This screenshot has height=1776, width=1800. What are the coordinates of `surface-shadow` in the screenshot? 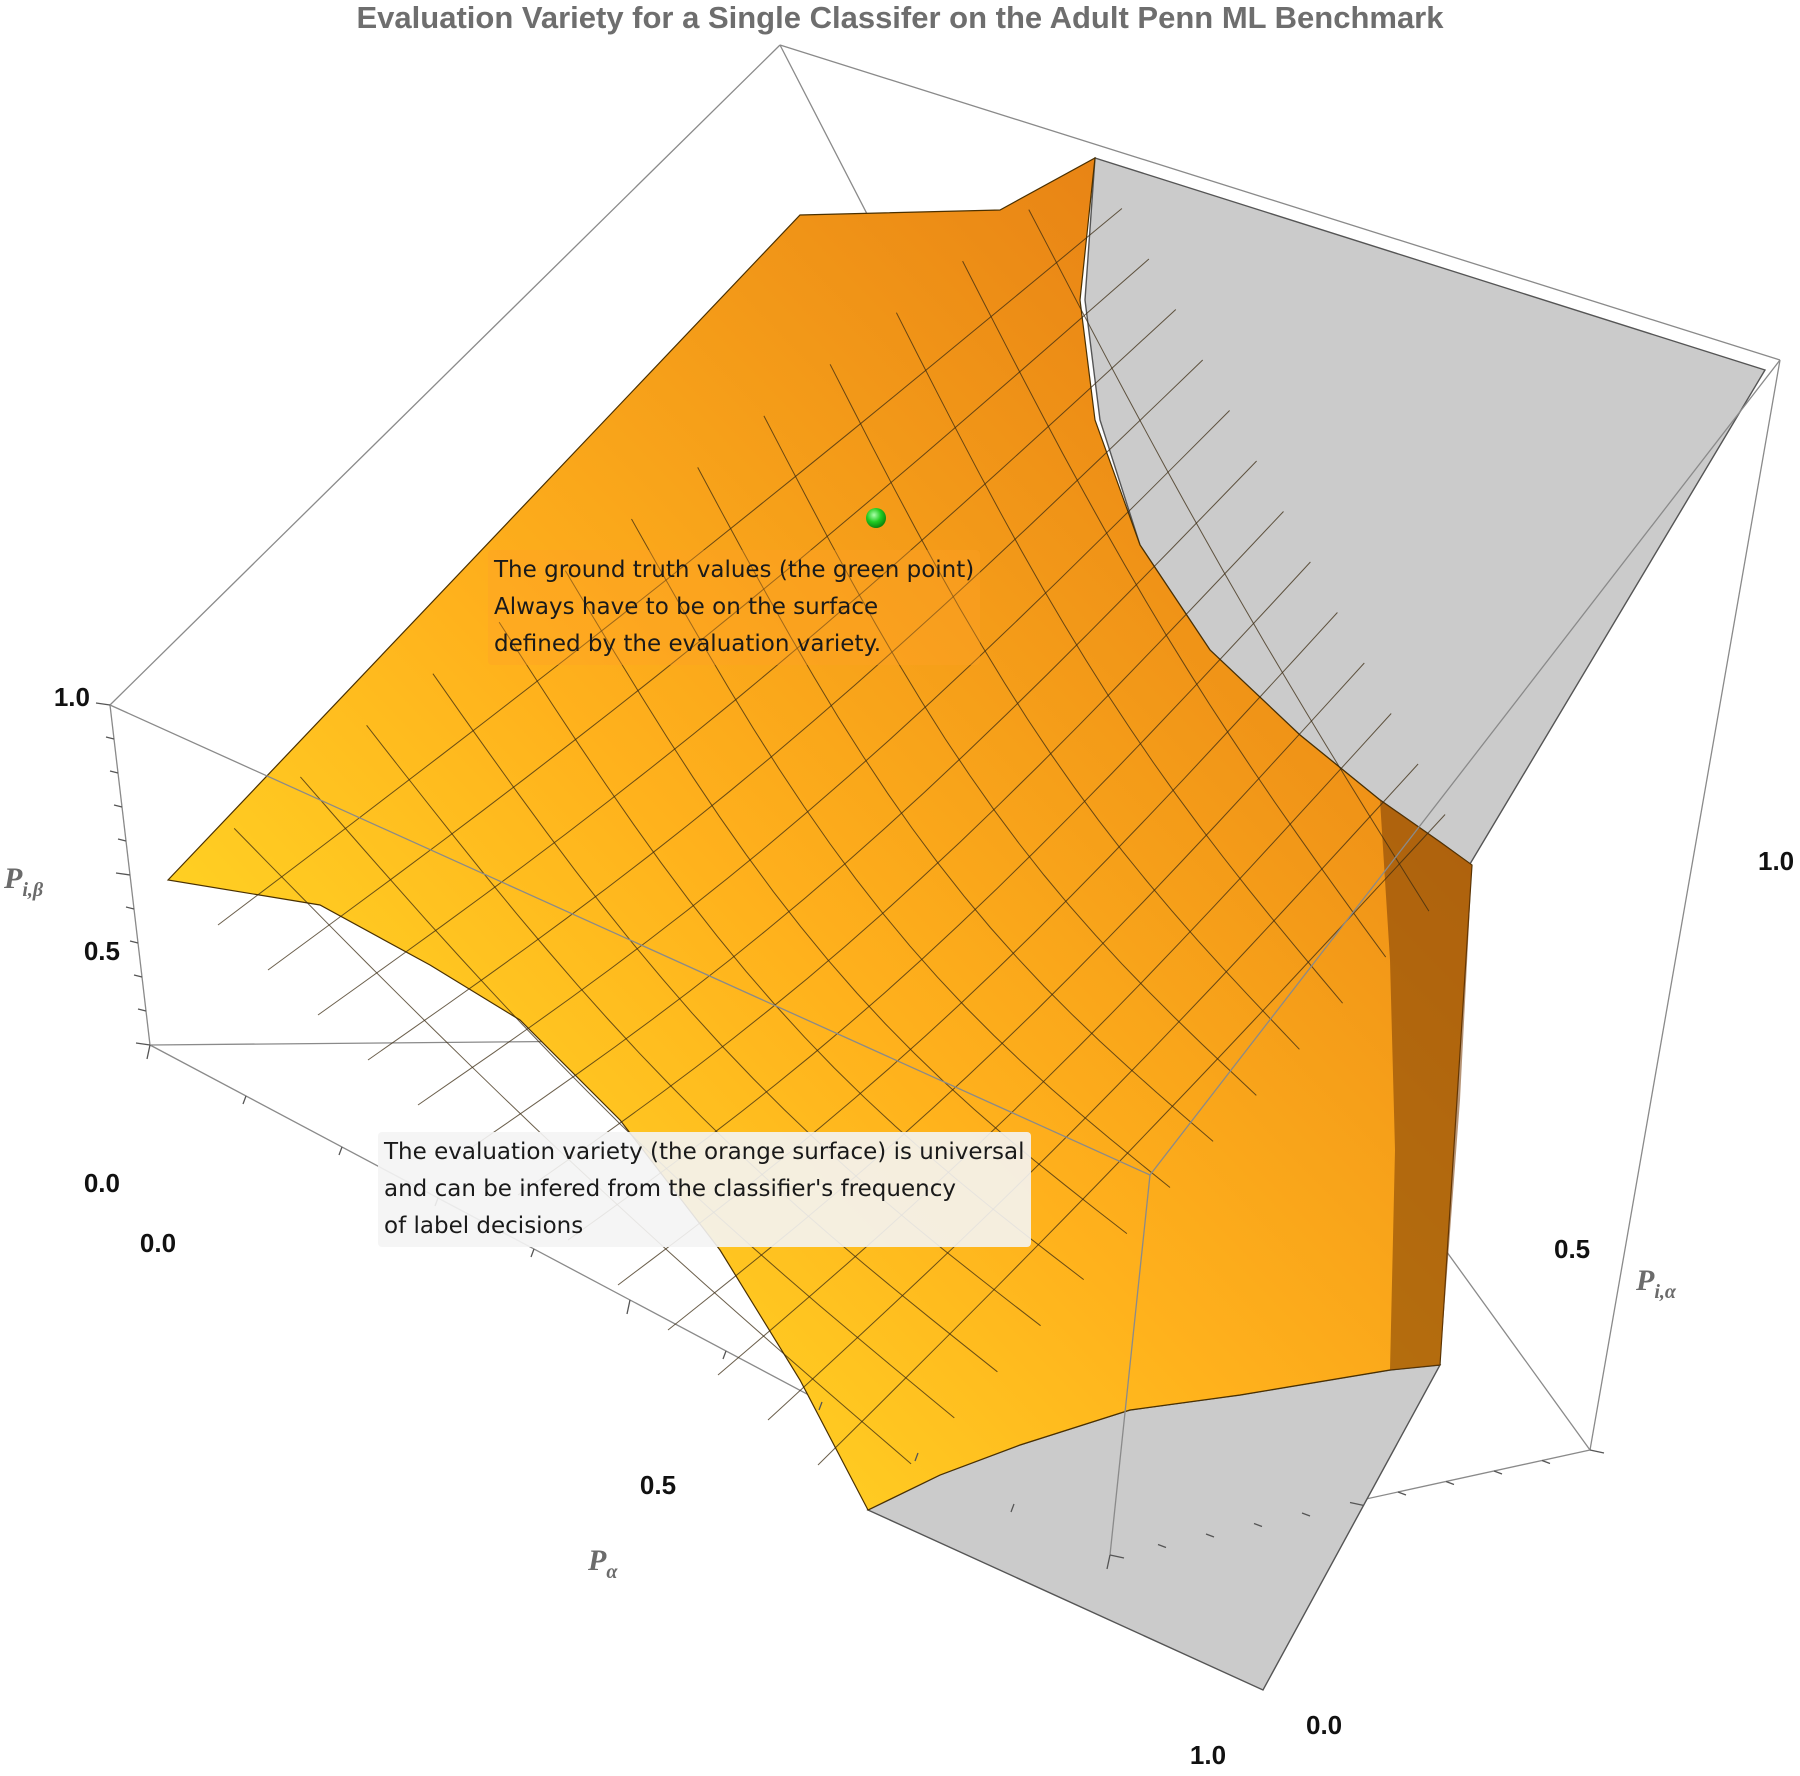 It's located at (1426, 1085).